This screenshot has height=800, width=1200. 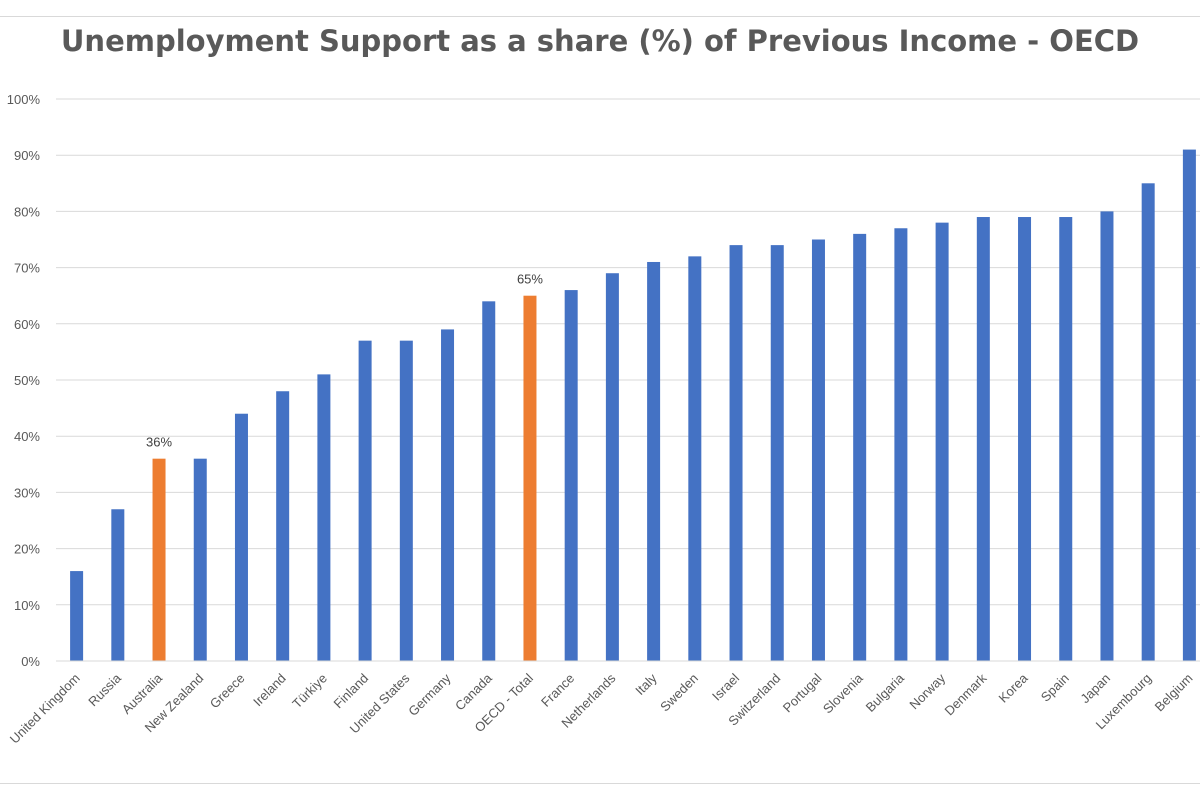 I want to click on data-label: 65%, so click(x=530, y=279).